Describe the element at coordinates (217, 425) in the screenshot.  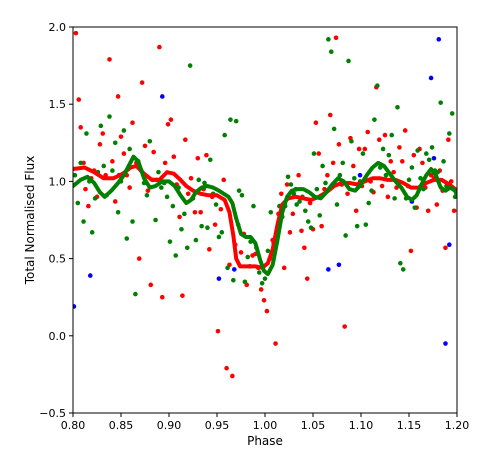
I see `x-tick-label: 0.95` at that location.